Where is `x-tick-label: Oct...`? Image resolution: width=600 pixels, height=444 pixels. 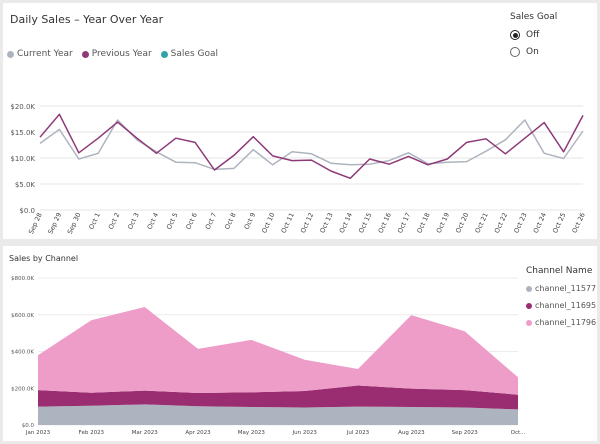
x-tick-label: Oct... is located at coordinates (518, 433).